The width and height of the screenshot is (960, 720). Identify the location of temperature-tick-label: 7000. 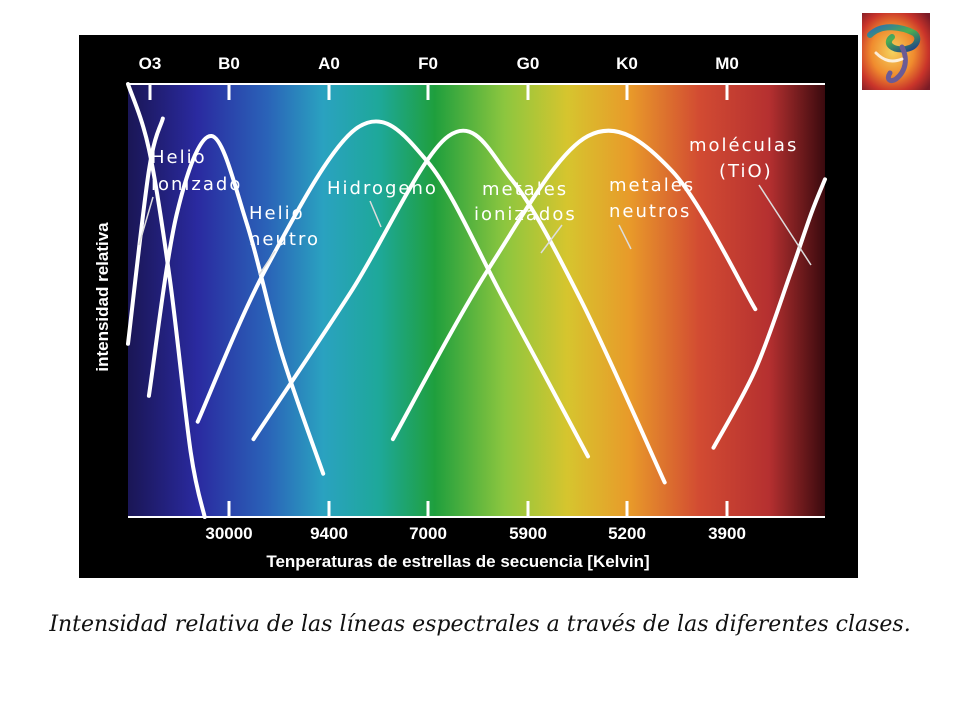
(428, 533).